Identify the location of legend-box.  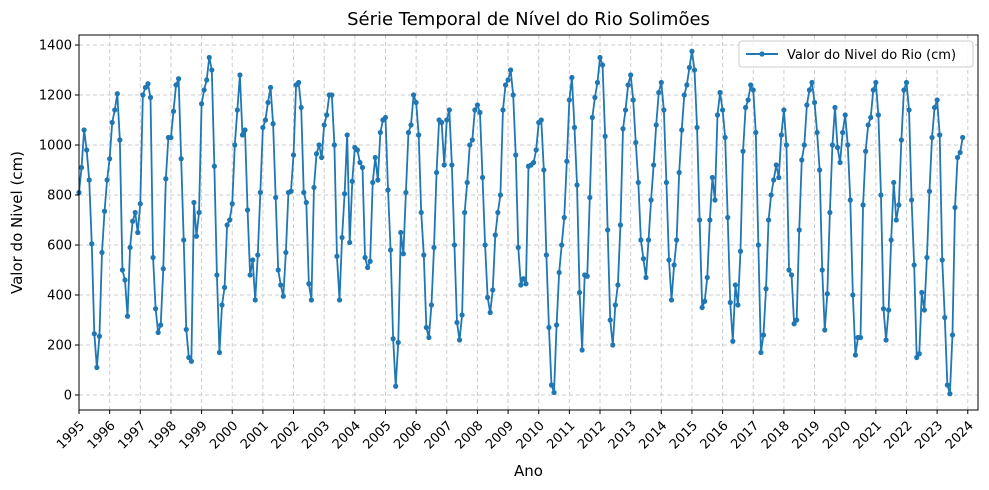
(856, 54).